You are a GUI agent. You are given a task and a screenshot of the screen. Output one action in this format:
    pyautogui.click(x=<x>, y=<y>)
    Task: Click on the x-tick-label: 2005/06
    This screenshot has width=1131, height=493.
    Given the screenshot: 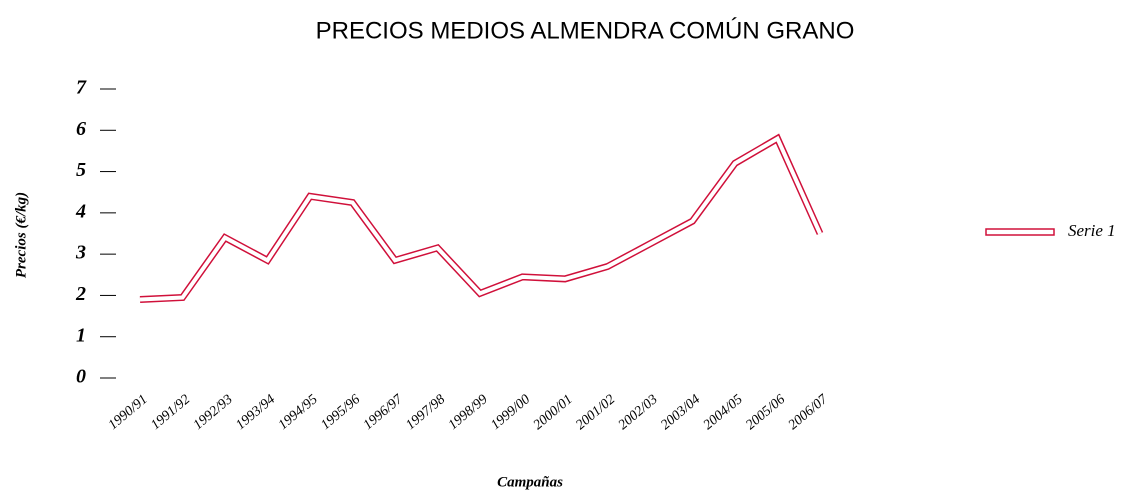 What is the action you would take?
    pyautogui.click(x=765, y=412)
    